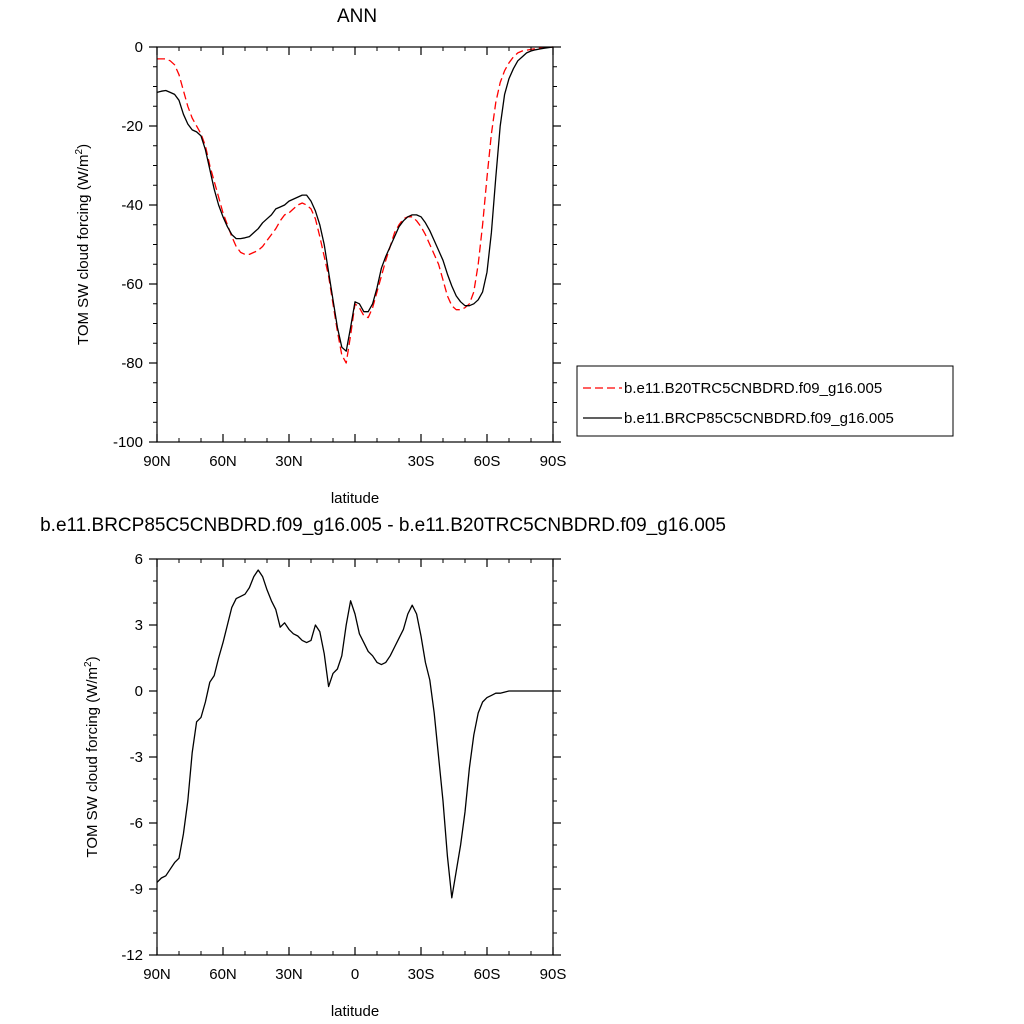  Describe the element at coordinates (92, 756) in the screenshot. I see `bottom-y-axis-label: TOM SW cloud forcing (W/m2)` at that location.